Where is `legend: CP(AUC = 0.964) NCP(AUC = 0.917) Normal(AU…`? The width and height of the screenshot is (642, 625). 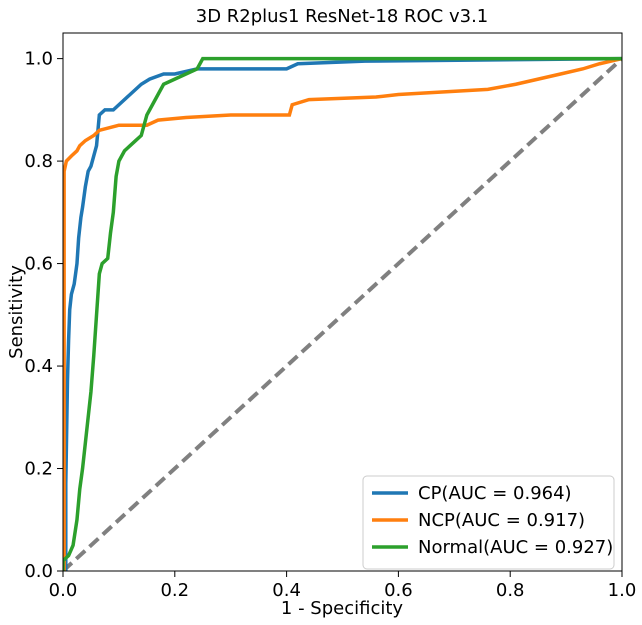
legend: CP(AUC = 0.964) NCP(AUC = 0.917) Normal(AU… is located at coordinates (488, 522).